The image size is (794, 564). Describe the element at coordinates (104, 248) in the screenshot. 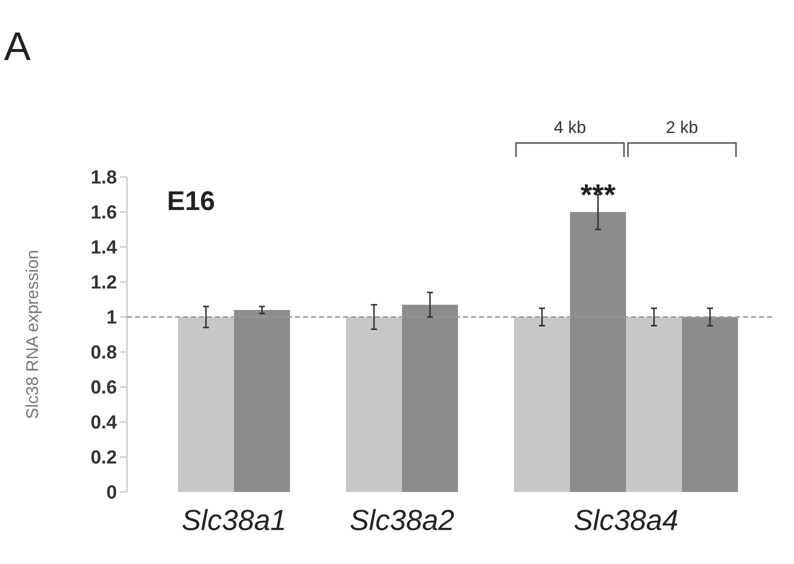

I see `y-tick-label: 1.4` at that location.